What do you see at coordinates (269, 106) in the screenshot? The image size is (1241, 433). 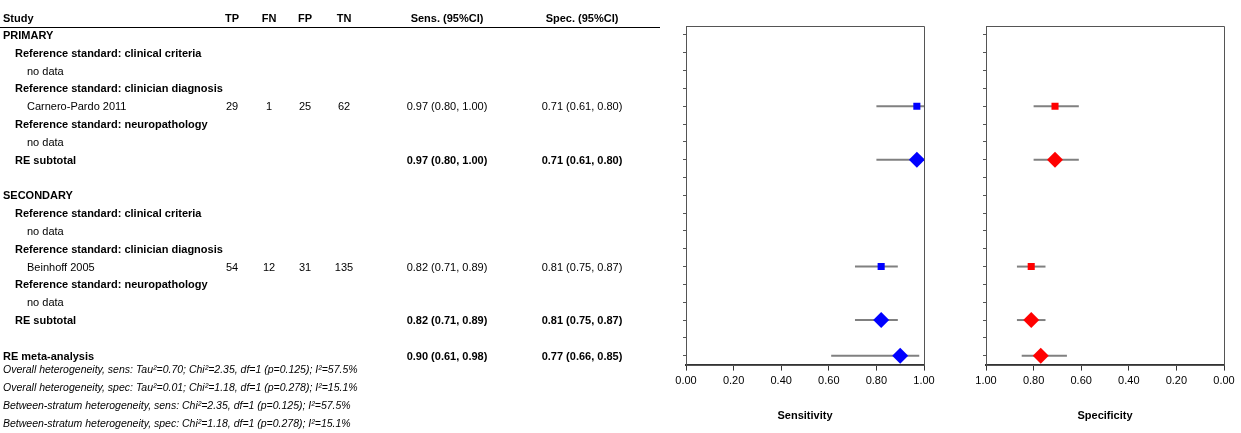 I see `text: 1` at bounding box center [269, 106].